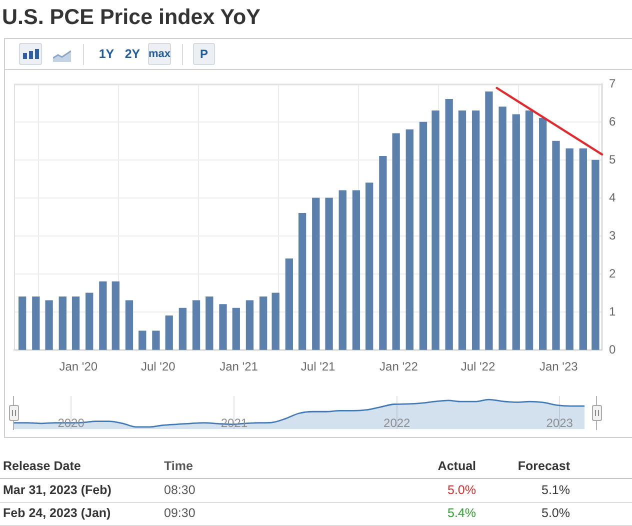  I want to click on text: 2Y, so click(132, 54).